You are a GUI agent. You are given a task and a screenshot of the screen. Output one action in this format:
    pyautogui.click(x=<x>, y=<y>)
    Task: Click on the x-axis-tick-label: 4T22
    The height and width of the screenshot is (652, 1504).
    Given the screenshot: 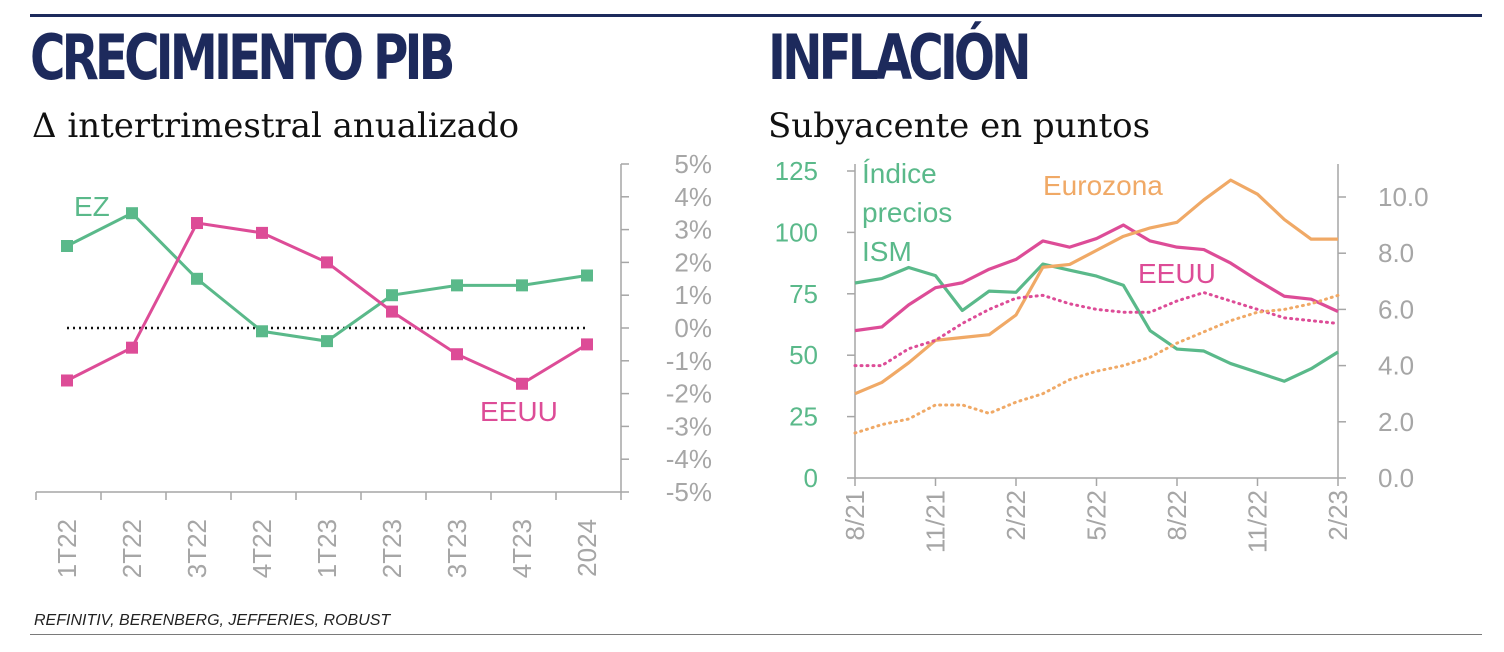 What is the action you would take?
    pyautogui.click(x=262, y=548)
    